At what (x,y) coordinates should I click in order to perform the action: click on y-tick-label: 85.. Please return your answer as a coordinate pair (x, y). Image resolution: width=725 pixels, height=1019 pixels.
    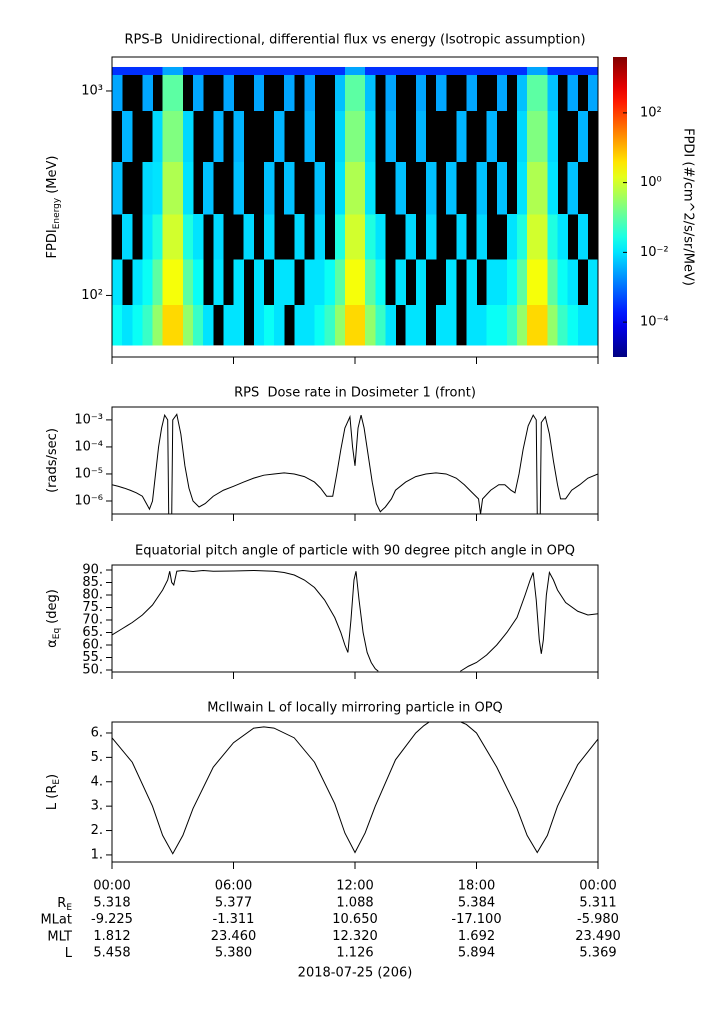
    Looking at the image, I should click on (92, 582).